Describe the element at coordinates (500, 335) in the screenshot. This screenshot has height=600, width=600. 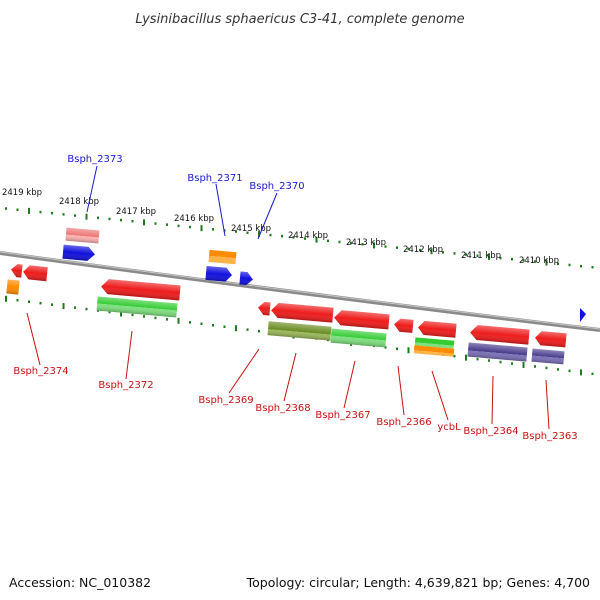
I see `gene-bsph-2364-a` at that location.